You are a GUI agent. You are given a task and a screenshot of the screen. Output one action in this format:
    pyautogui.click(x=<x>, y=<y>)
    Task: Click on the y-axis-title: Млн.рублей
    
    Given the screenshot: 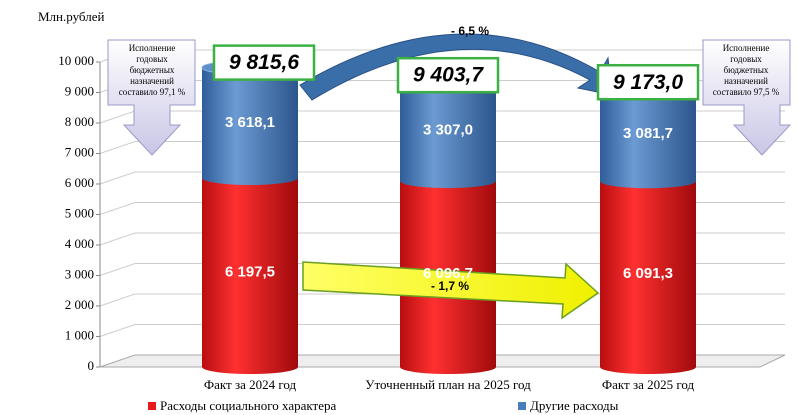 What is the action you would take?
    pyautogui.click(x=71, y=16)
    